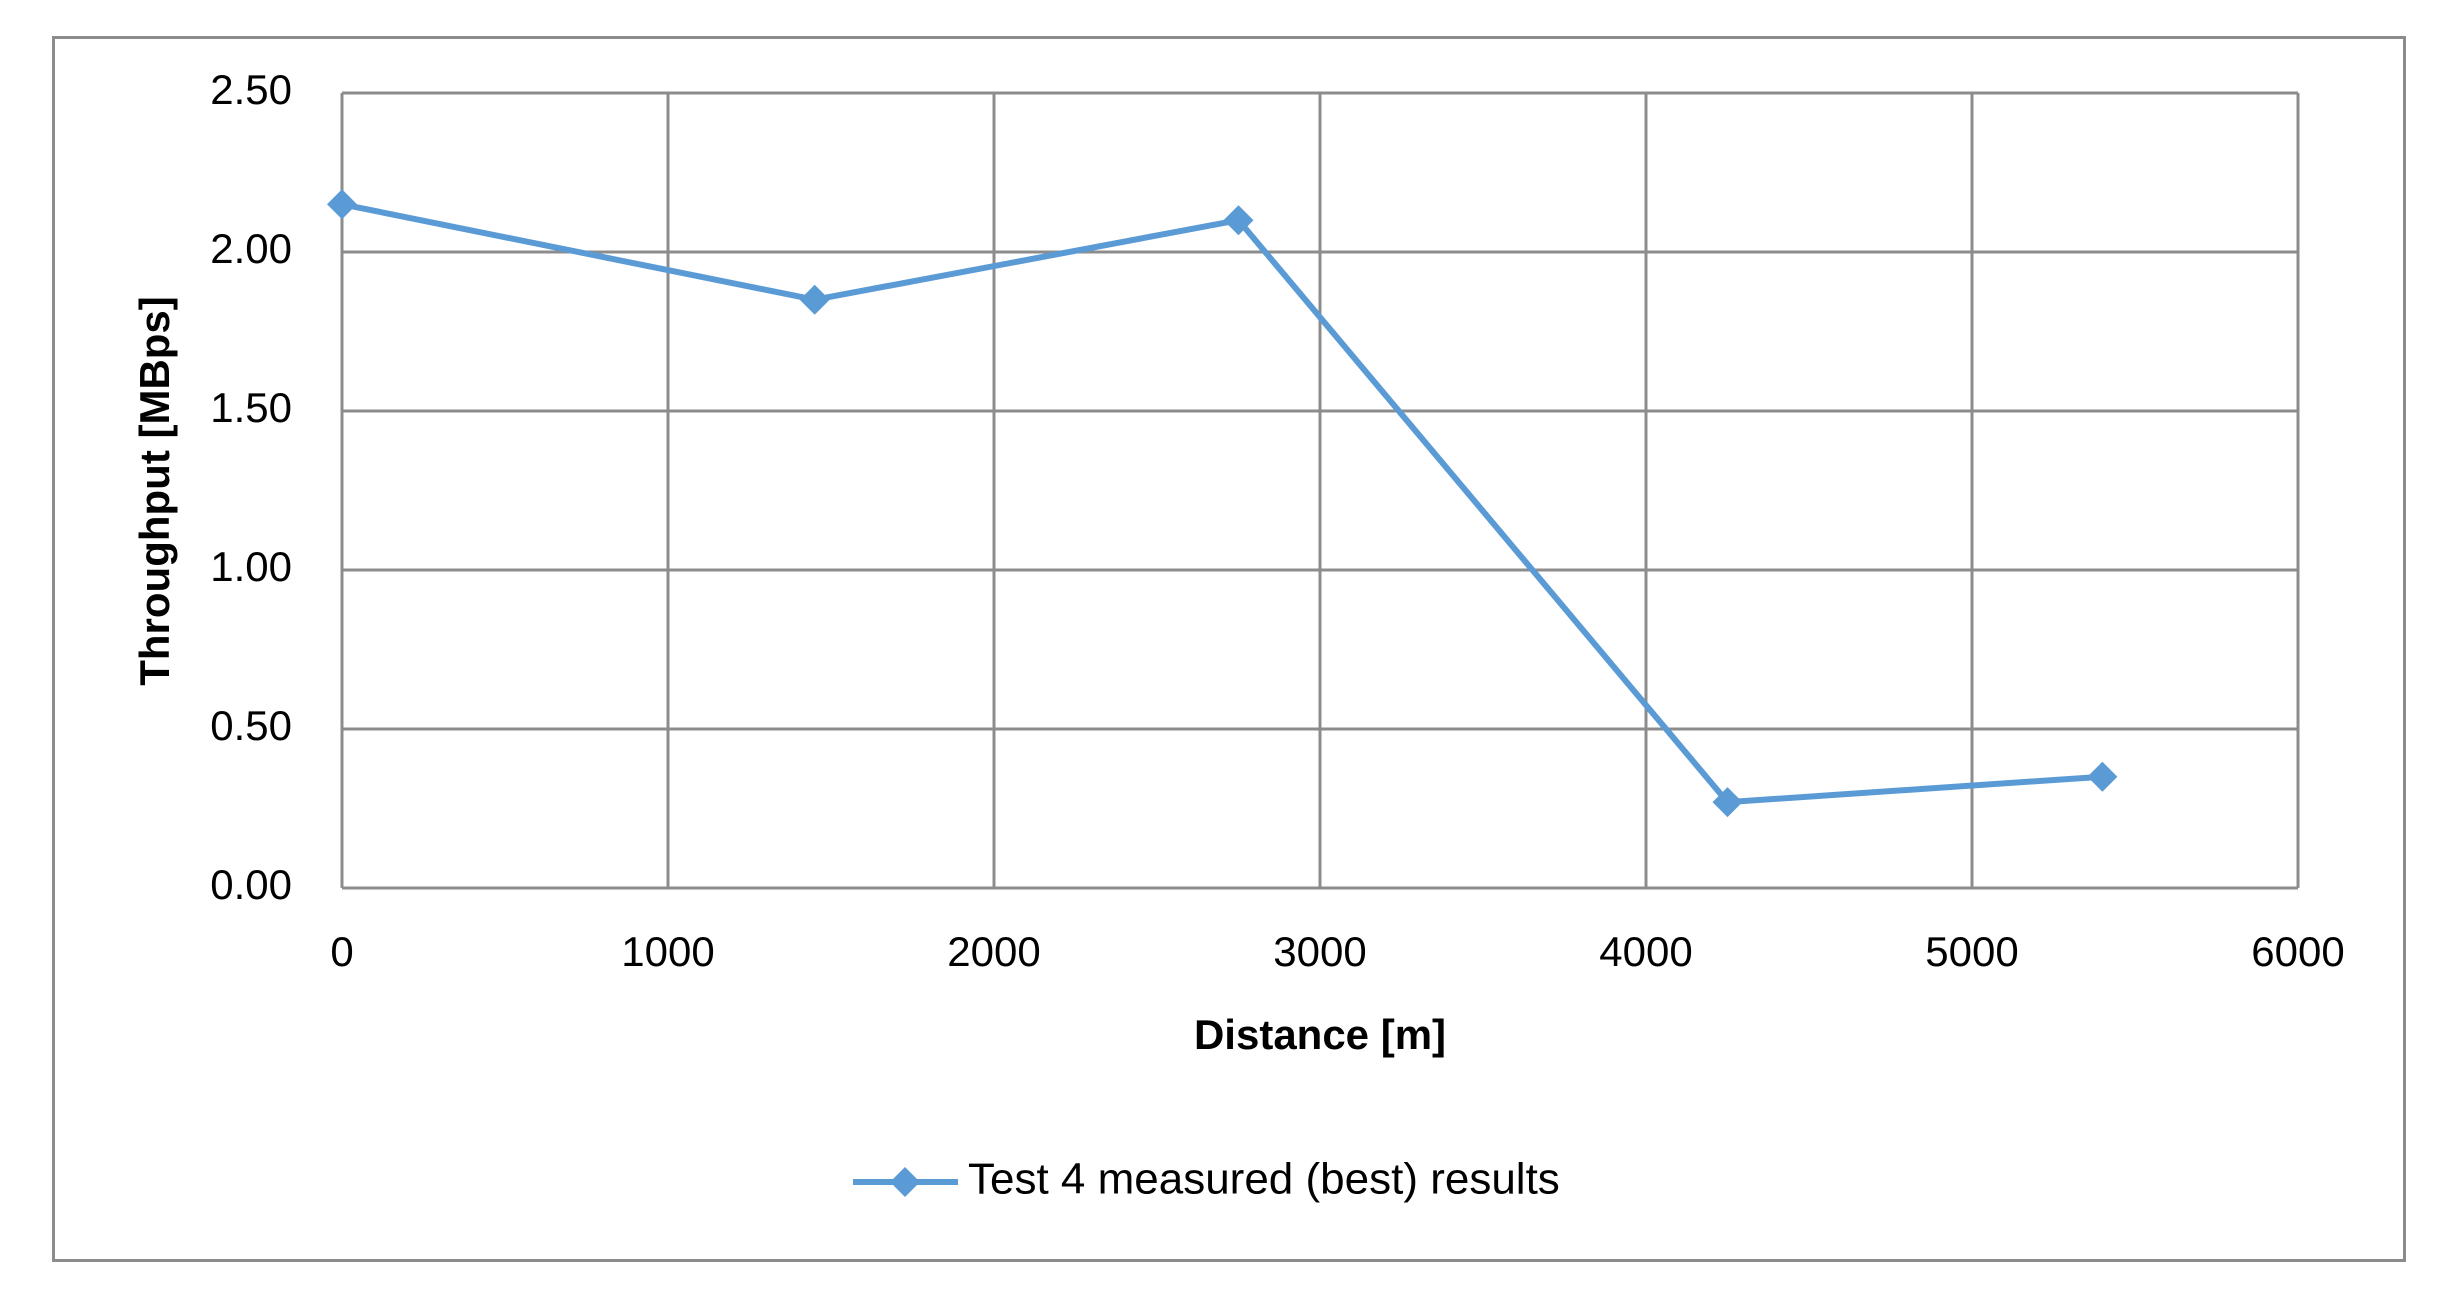 This screenshot has height=1297, width=2455. Describe the element at coordinates (2297, 951) in the screenshot. I see `x-tick-label: 6000` at that location.